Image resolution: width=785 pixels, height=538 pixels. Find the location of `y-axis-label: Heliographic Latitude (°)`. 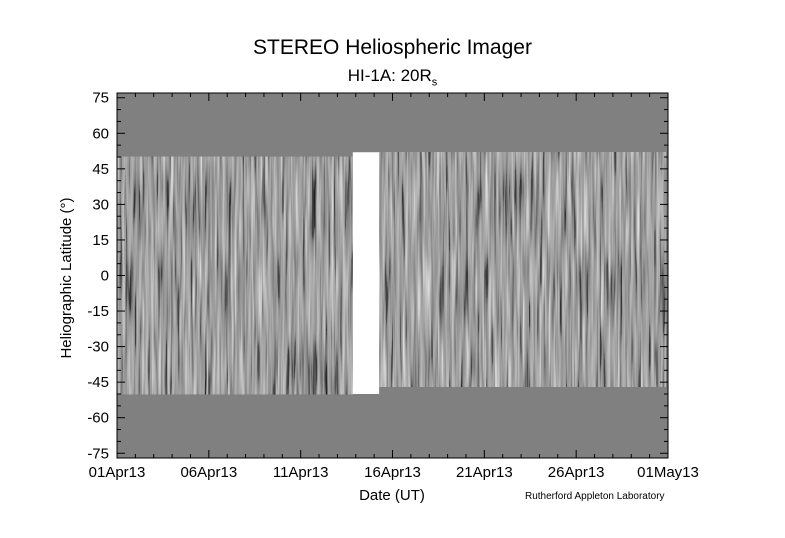

y-axis-label: Heliographic Latitude (°) is located at coordinates (66, 277).